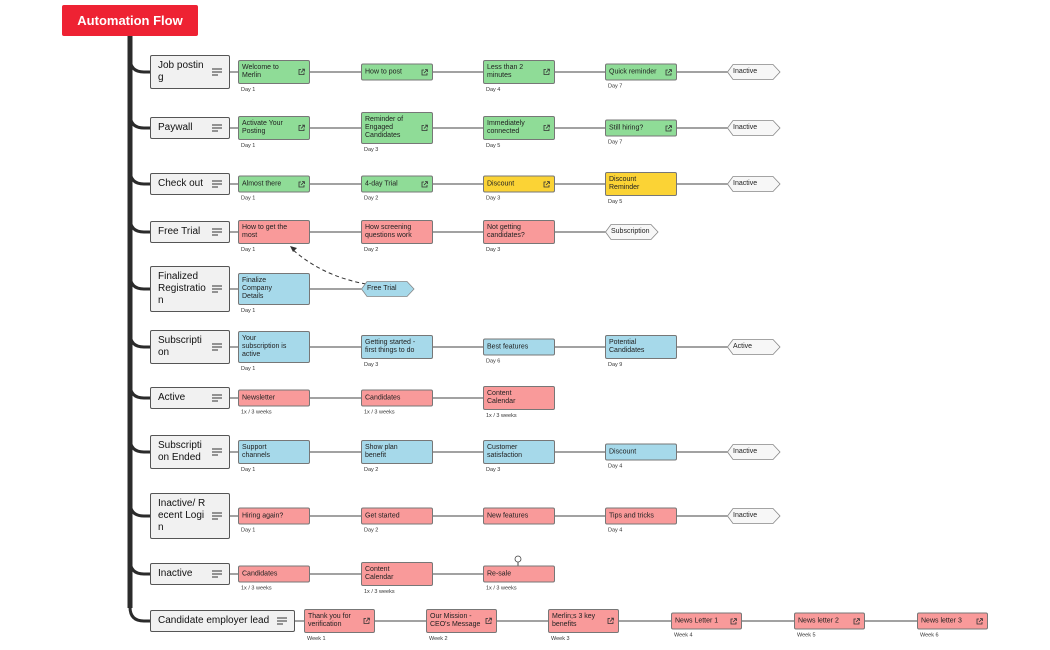 This screenshot has height=650, width=1050. I want to click on trigger-label: Candidate employer lead, so click(214, 620).